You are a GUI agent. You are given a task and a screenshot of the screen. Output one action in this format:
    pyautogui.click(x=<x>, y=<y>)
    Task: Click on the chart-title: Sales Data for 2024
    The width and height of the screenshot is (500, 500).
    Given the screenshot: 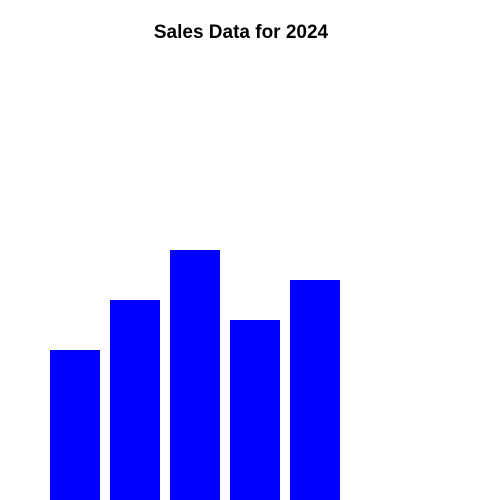 What is the action you would take?
    pyautogui.click(x=241, y=32)
    